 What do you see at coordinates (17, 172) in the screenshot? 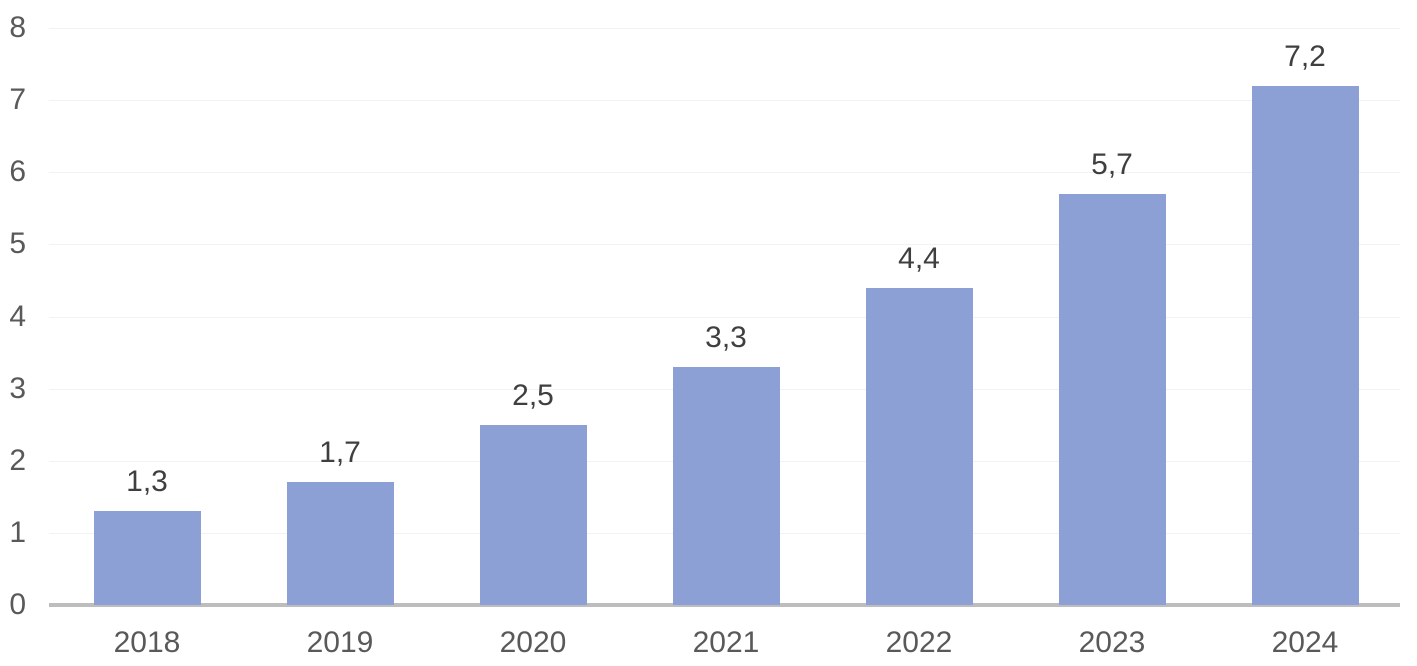
I see `y-tick-label: 6` at bounding box center [17, 172].